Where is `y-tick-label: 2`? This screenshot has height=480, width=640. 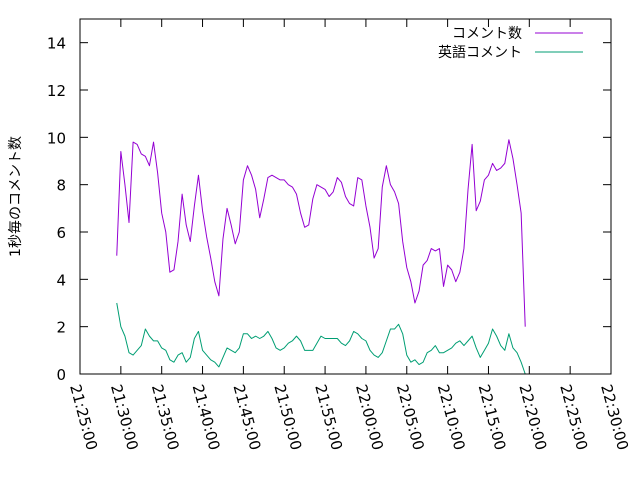 y-tick-label: 2 is located at coordinates (61, 328).